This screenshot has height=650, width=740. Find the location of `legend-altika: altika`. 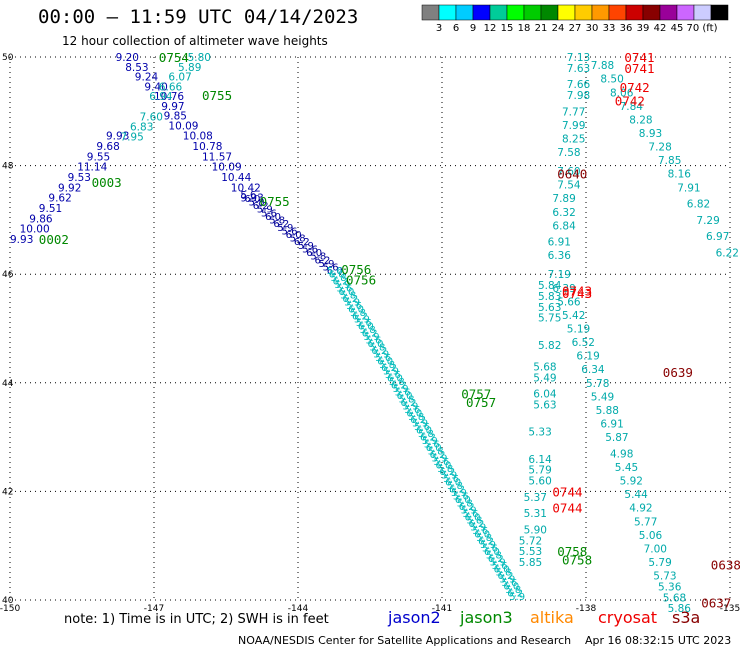

legend-altika: altika is located at coordinates (552, 617).